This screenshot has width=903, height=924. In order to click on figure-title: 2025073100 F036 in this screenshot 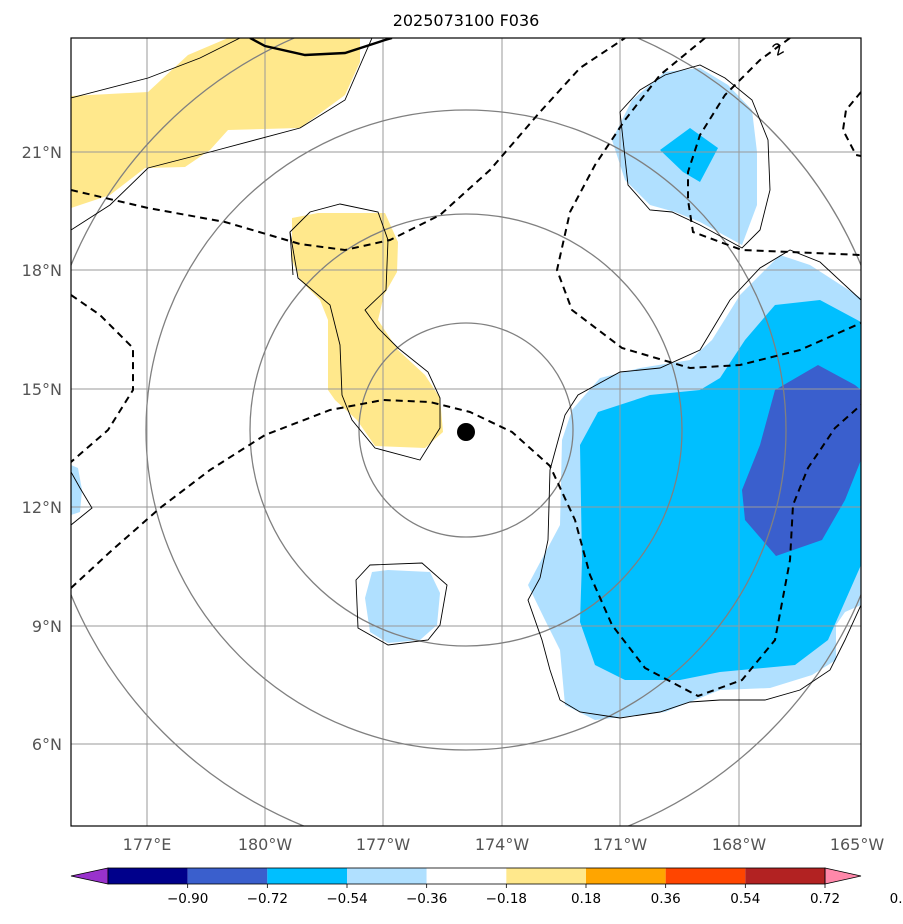, I will do `click(466, 20)`.